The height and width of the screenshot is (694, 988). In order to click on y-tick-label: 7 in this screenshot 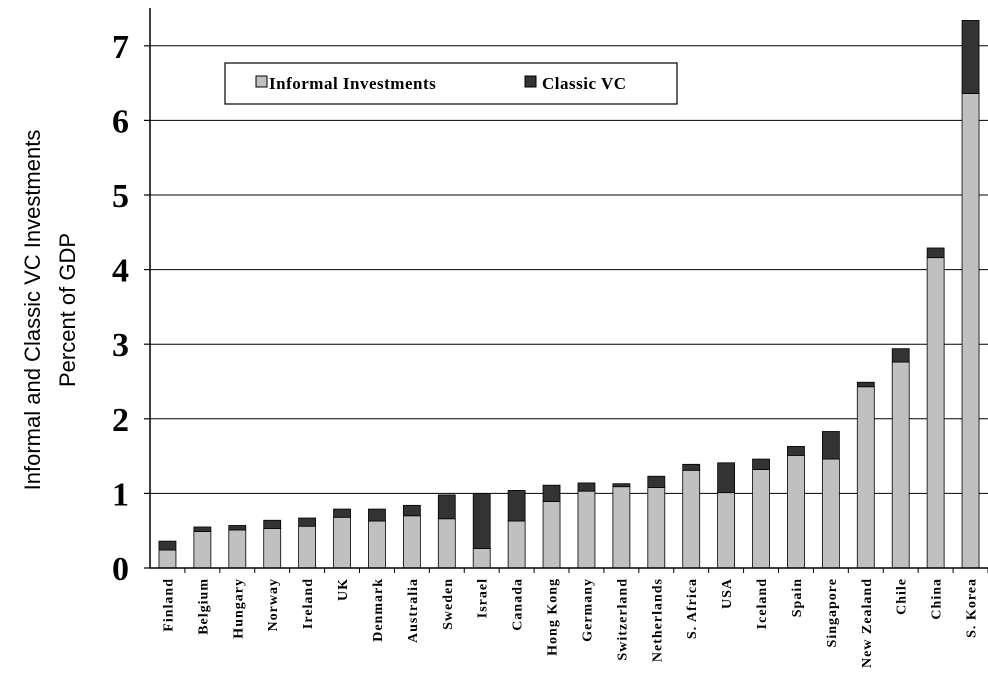, I will do `click(120, 47)`.